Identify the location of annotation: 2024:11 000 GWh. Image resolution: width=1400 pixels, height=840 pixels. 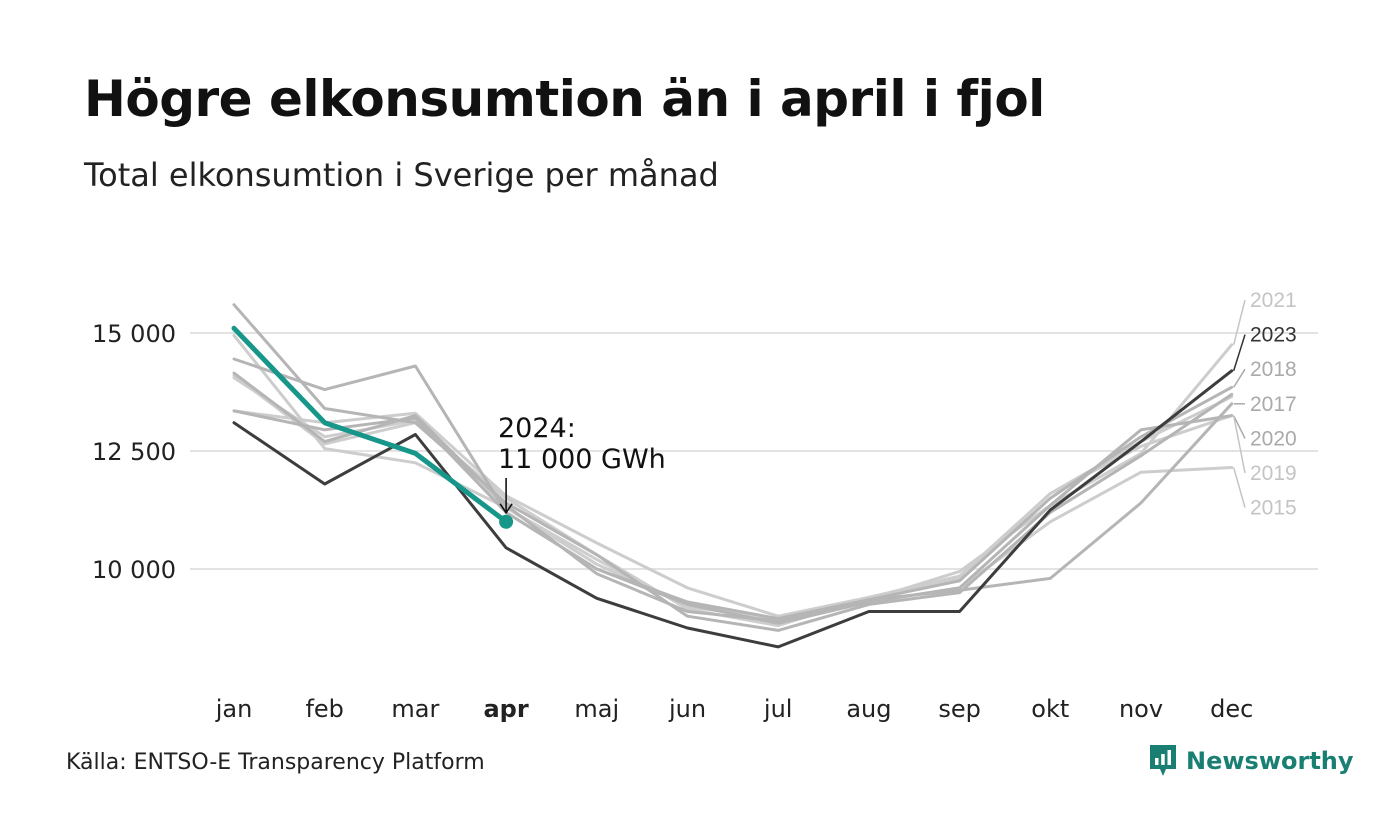
(582, 471).